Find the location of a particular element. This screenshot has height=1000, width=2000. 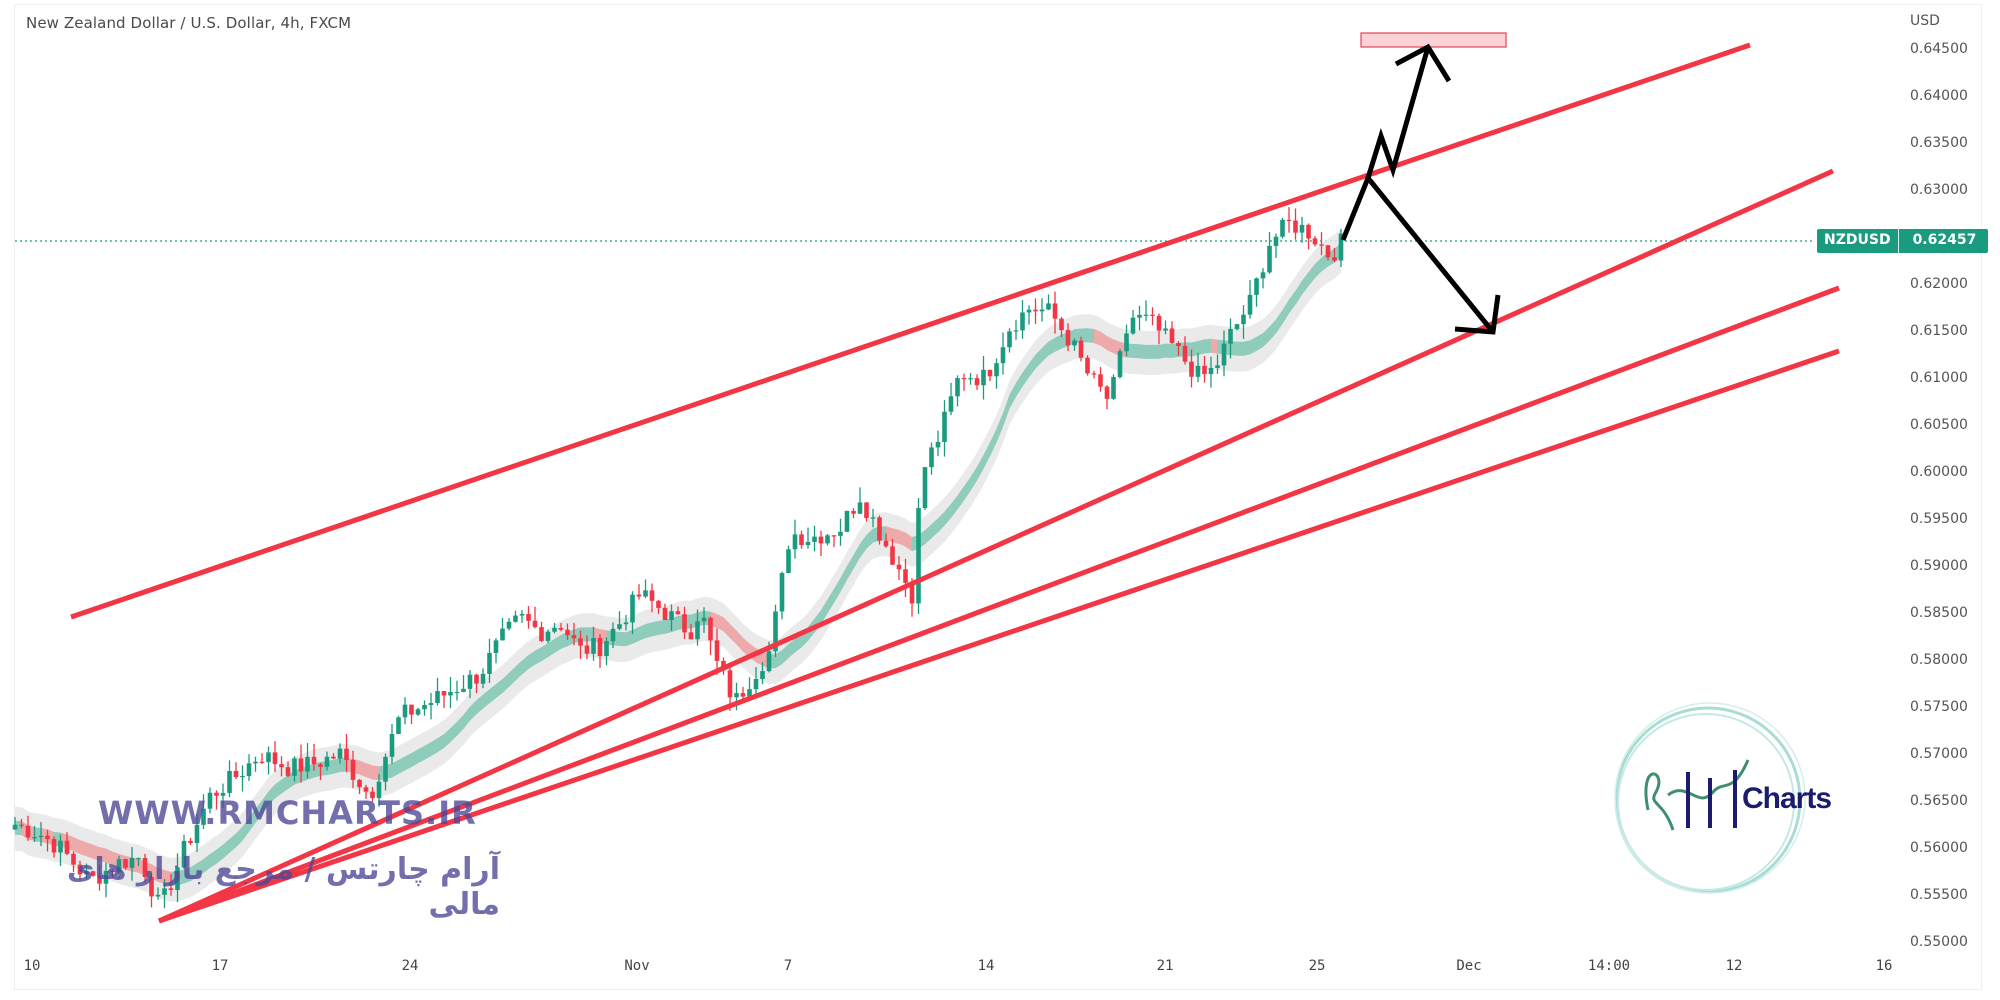

bearish-arrow-path is located at coordinates (1430, 255).